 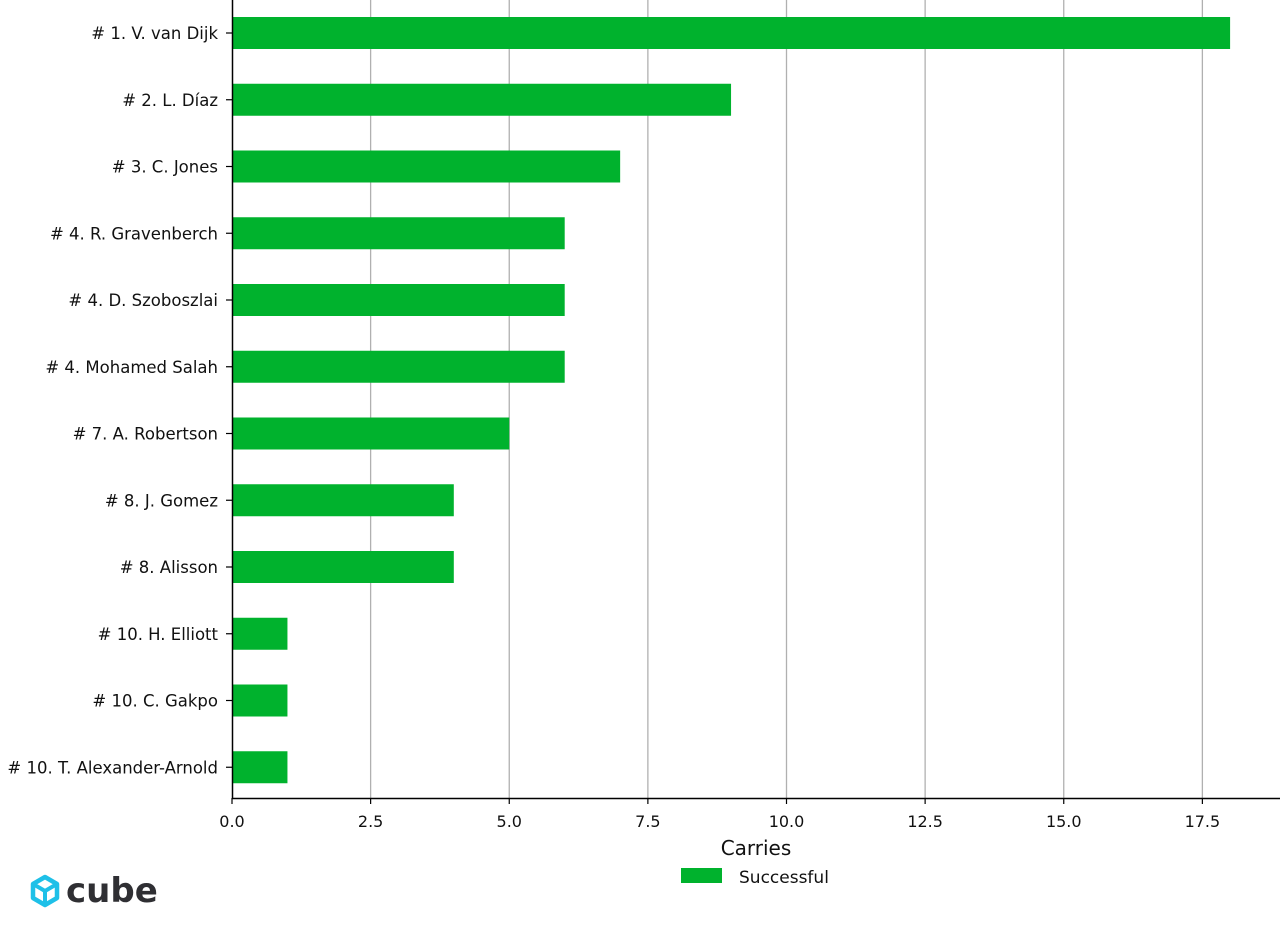 What do you see at coordinates (134, 233) in the screenshot?
I see `y-category-label: # 4. R. Gravenberch` at bounding box center [134, 233].